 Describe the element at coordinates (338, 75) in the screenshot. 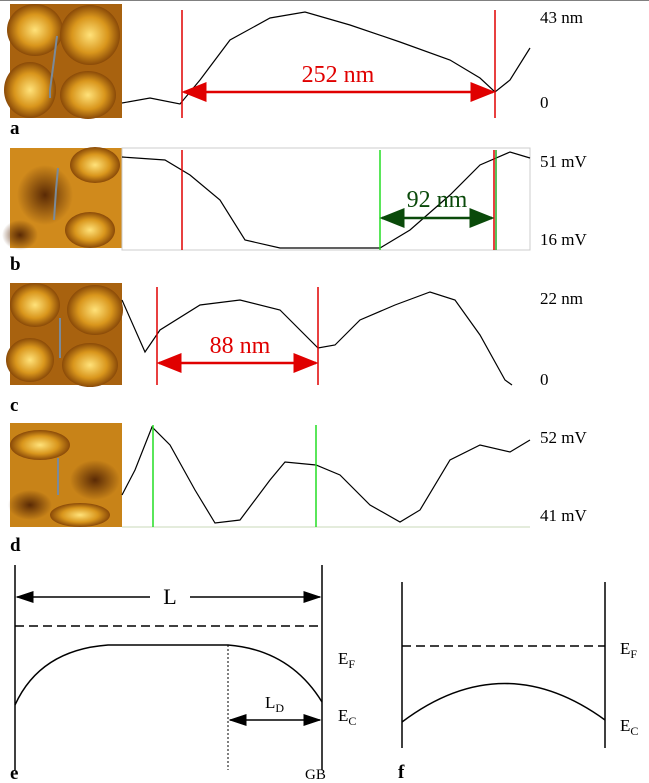

I see `distance-label: 252 nm` at that location.